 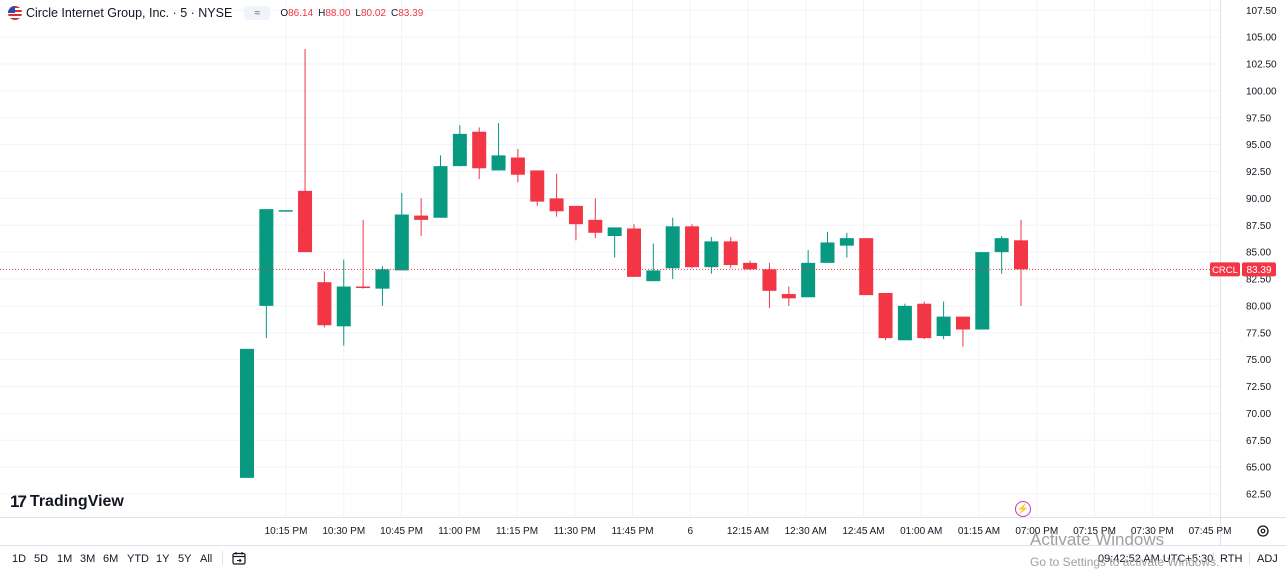 I want to click on ohlc-open: O86.14, so click(x=296, y=13).